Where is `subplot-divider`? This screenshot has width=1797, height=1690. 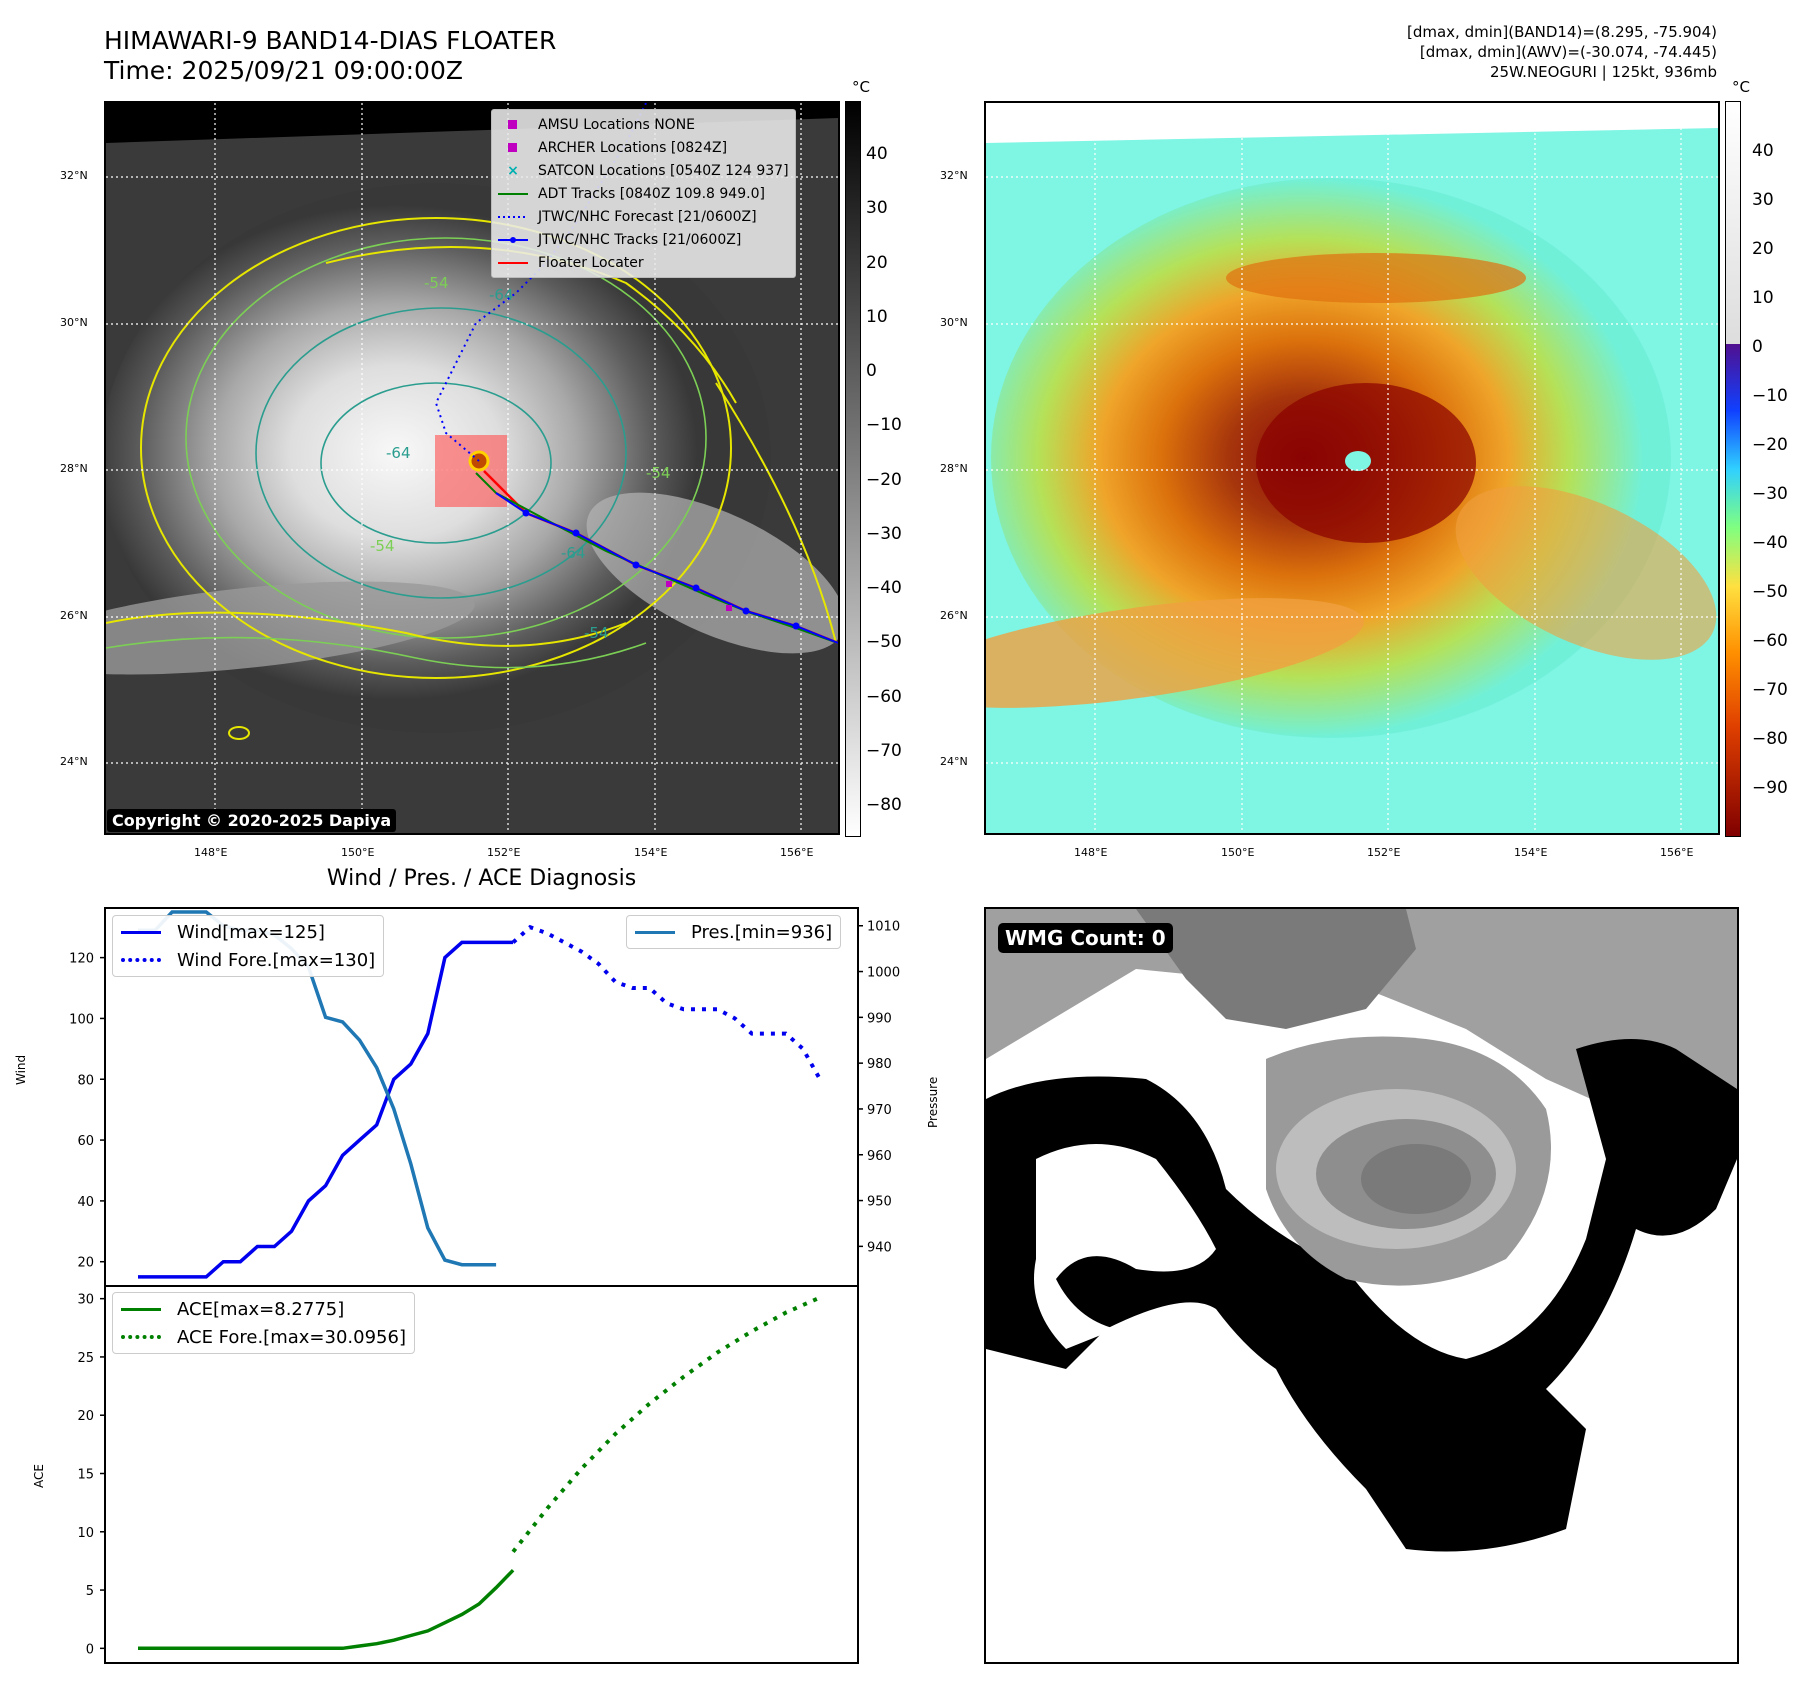 subplot-divider is located at coordinates (481, 1286).